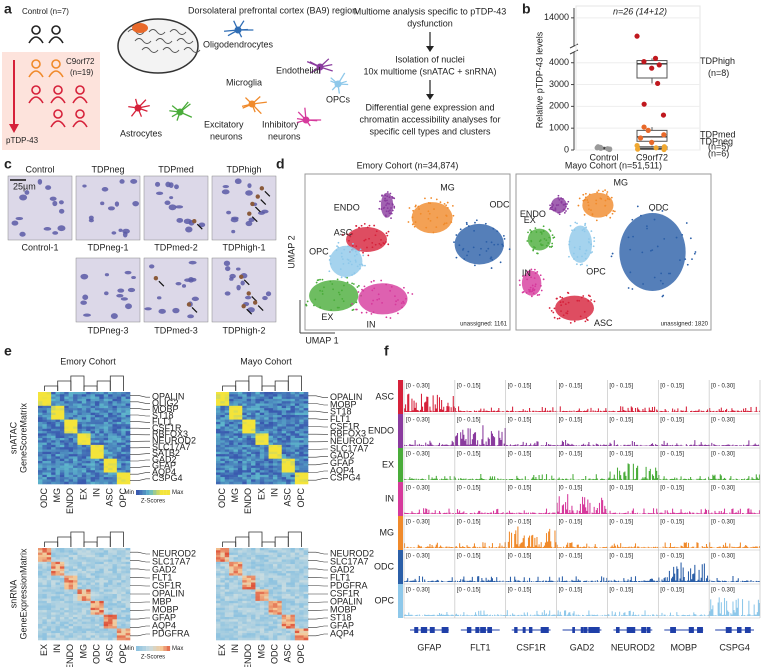 Image resolution: width=763 pixels, height=667 pixels. What do you see at coordinates (480, 409) in the screenshot?
I see `coverage-track` at bounding box center [480, 409].